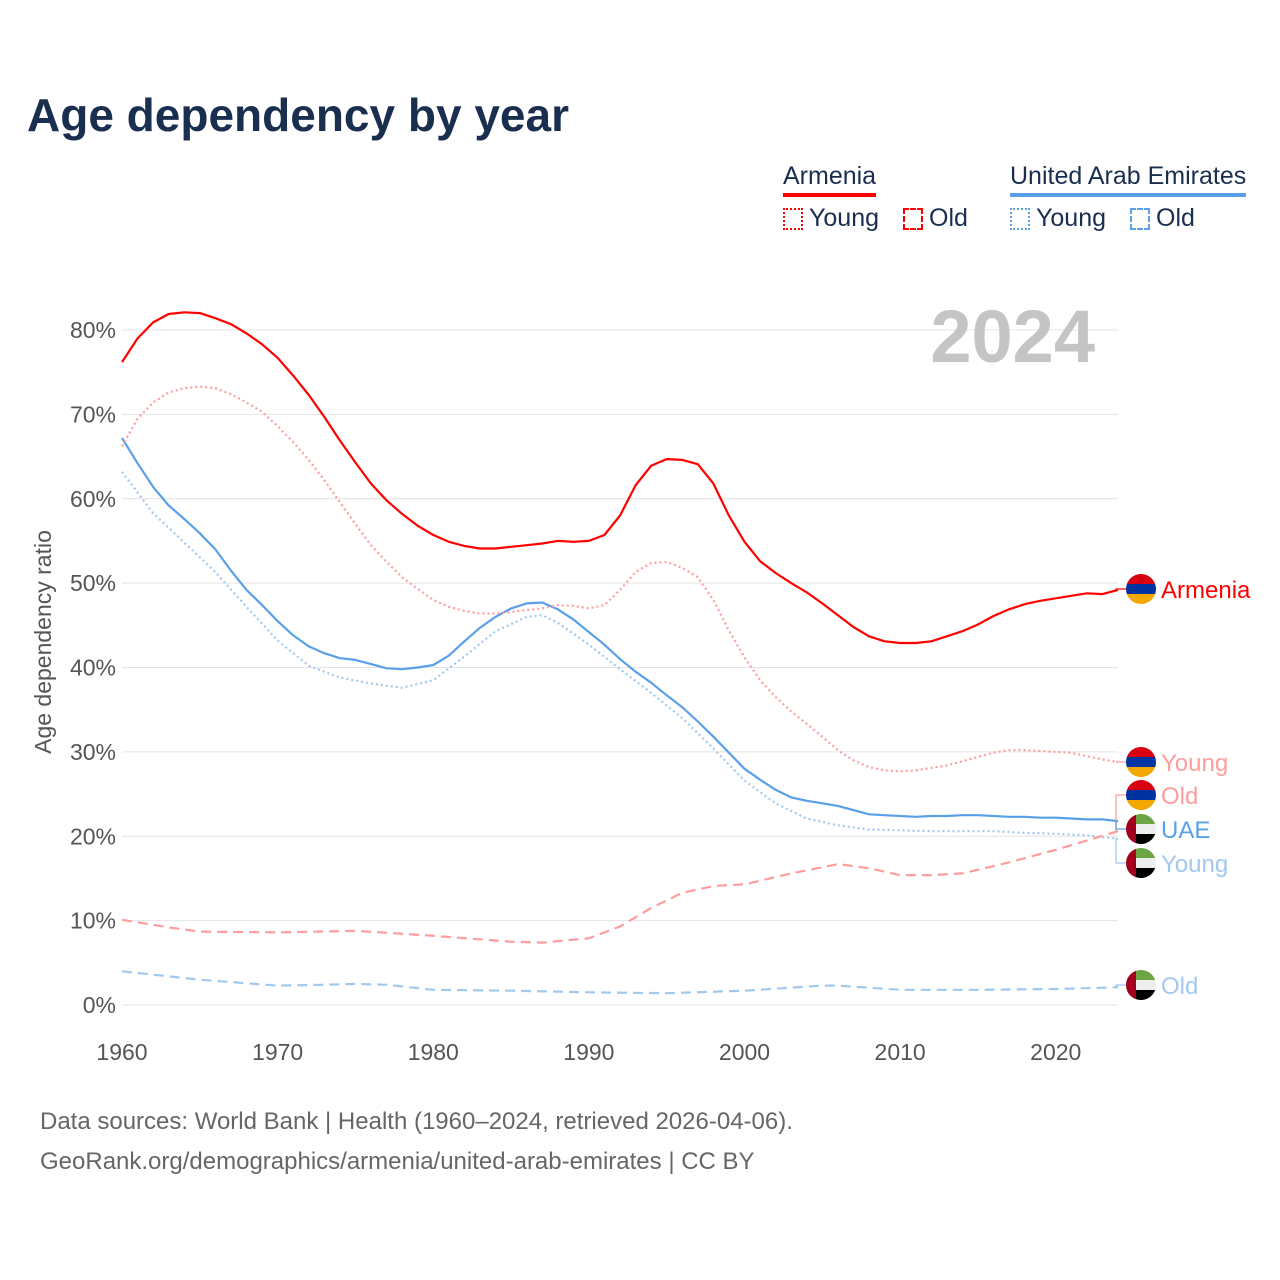 This screenshot has width=1280, height=1280. I want to click on x-tick-label: 2000, so click(744, 1052).